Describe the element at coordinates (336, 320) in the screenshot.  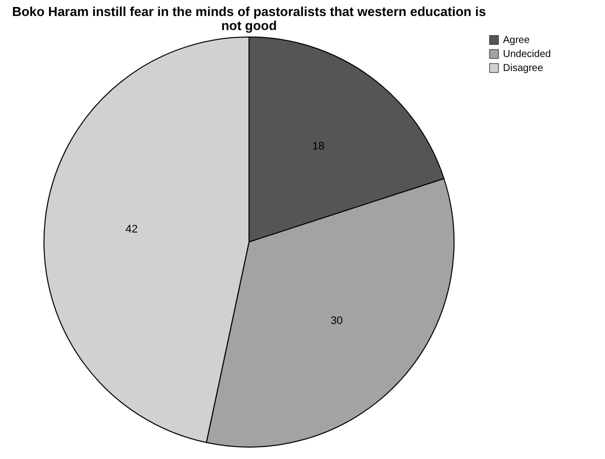
I see `data-label: 30` at that location.